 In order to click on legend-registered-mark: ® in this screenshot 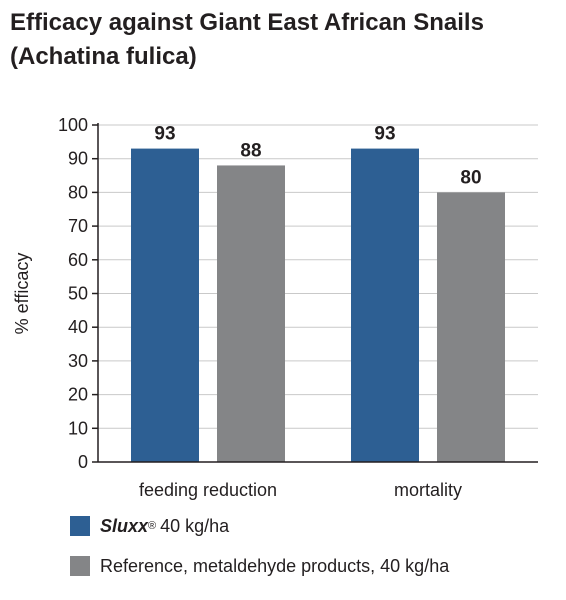, I will do `click(152, 526)`.